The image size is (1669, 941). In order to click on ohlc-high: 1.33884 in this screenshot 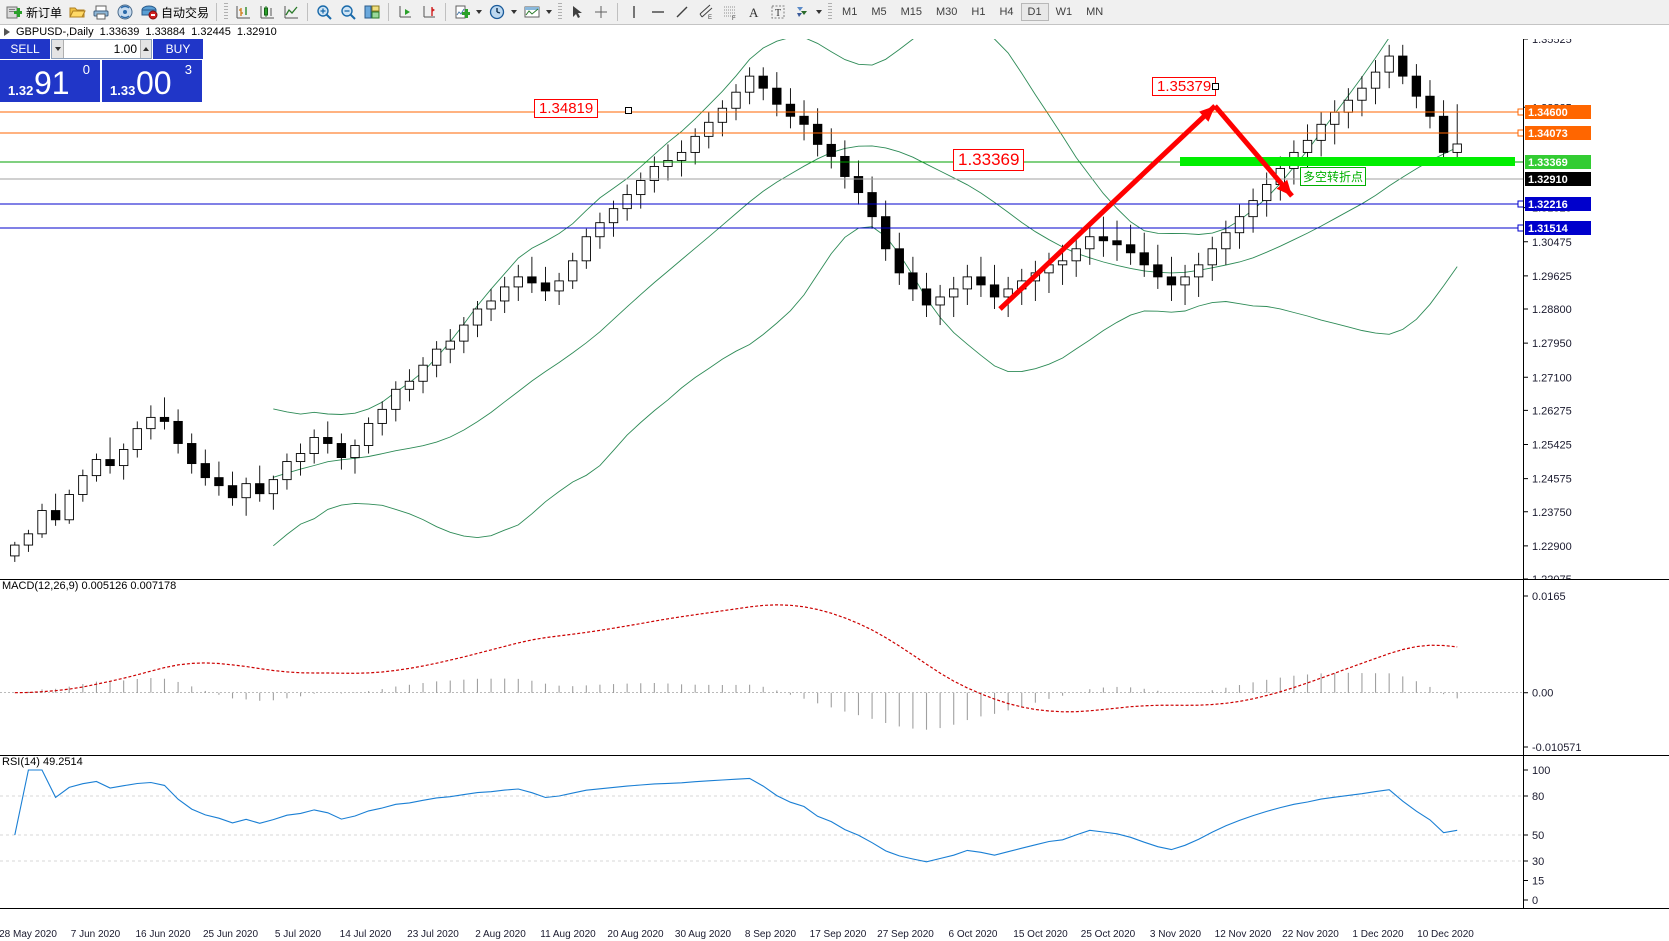, I will do `click(165, 32)`.